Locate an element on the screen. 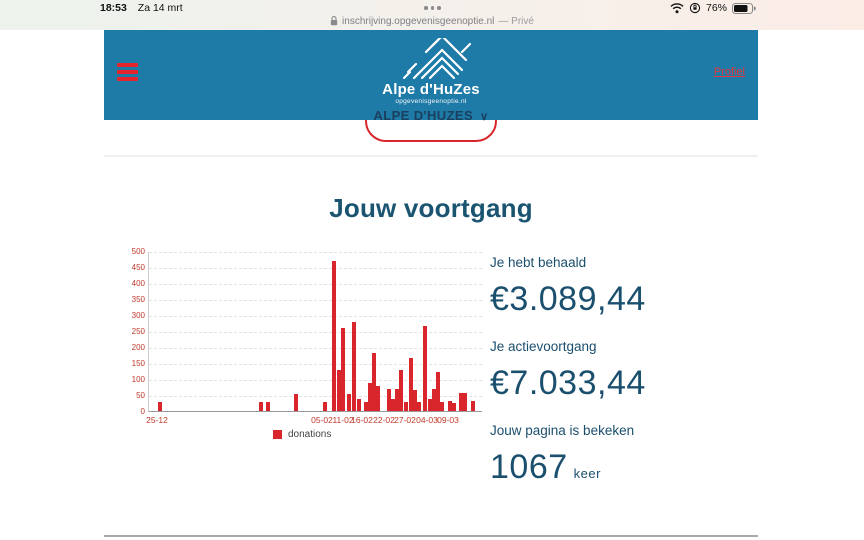 The image size is (864, 540). url-domain: inschrijving.opgevenisgeenoptie.nl is located at coordinates (418, 21).